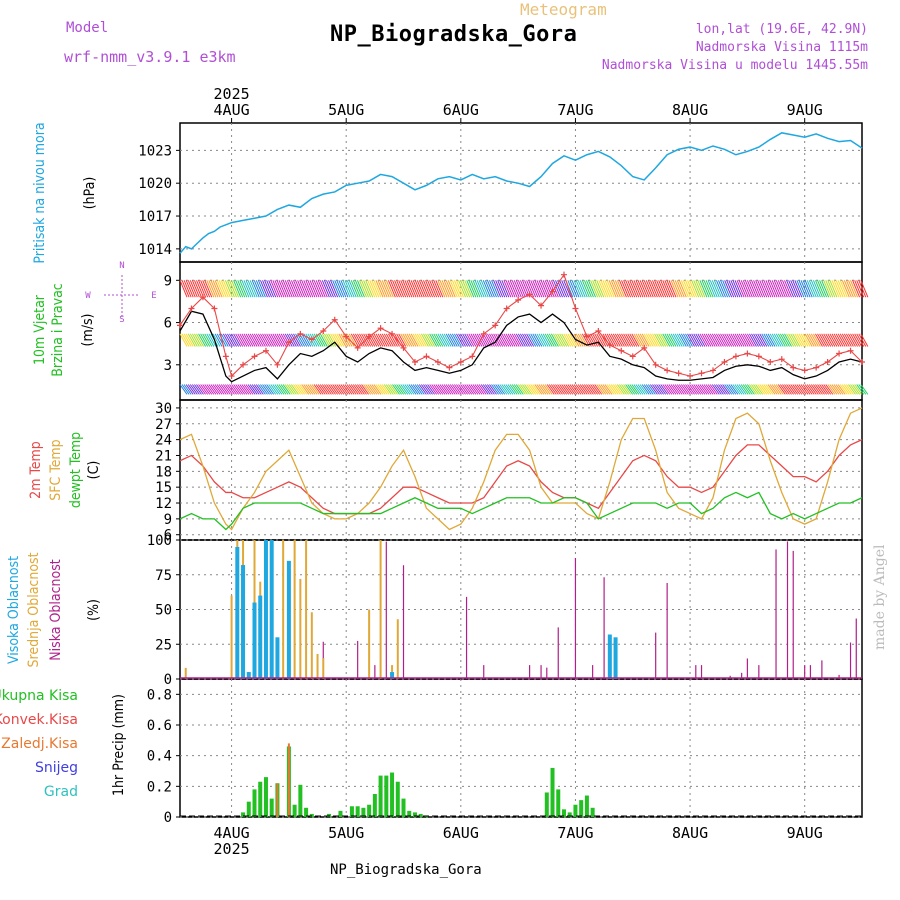 The height and width of the screenshot is (900, 900). What do you see at coordinates (153, 296) in the screenshot?
I see `compass-e: E` at bounding box center [153, 296].